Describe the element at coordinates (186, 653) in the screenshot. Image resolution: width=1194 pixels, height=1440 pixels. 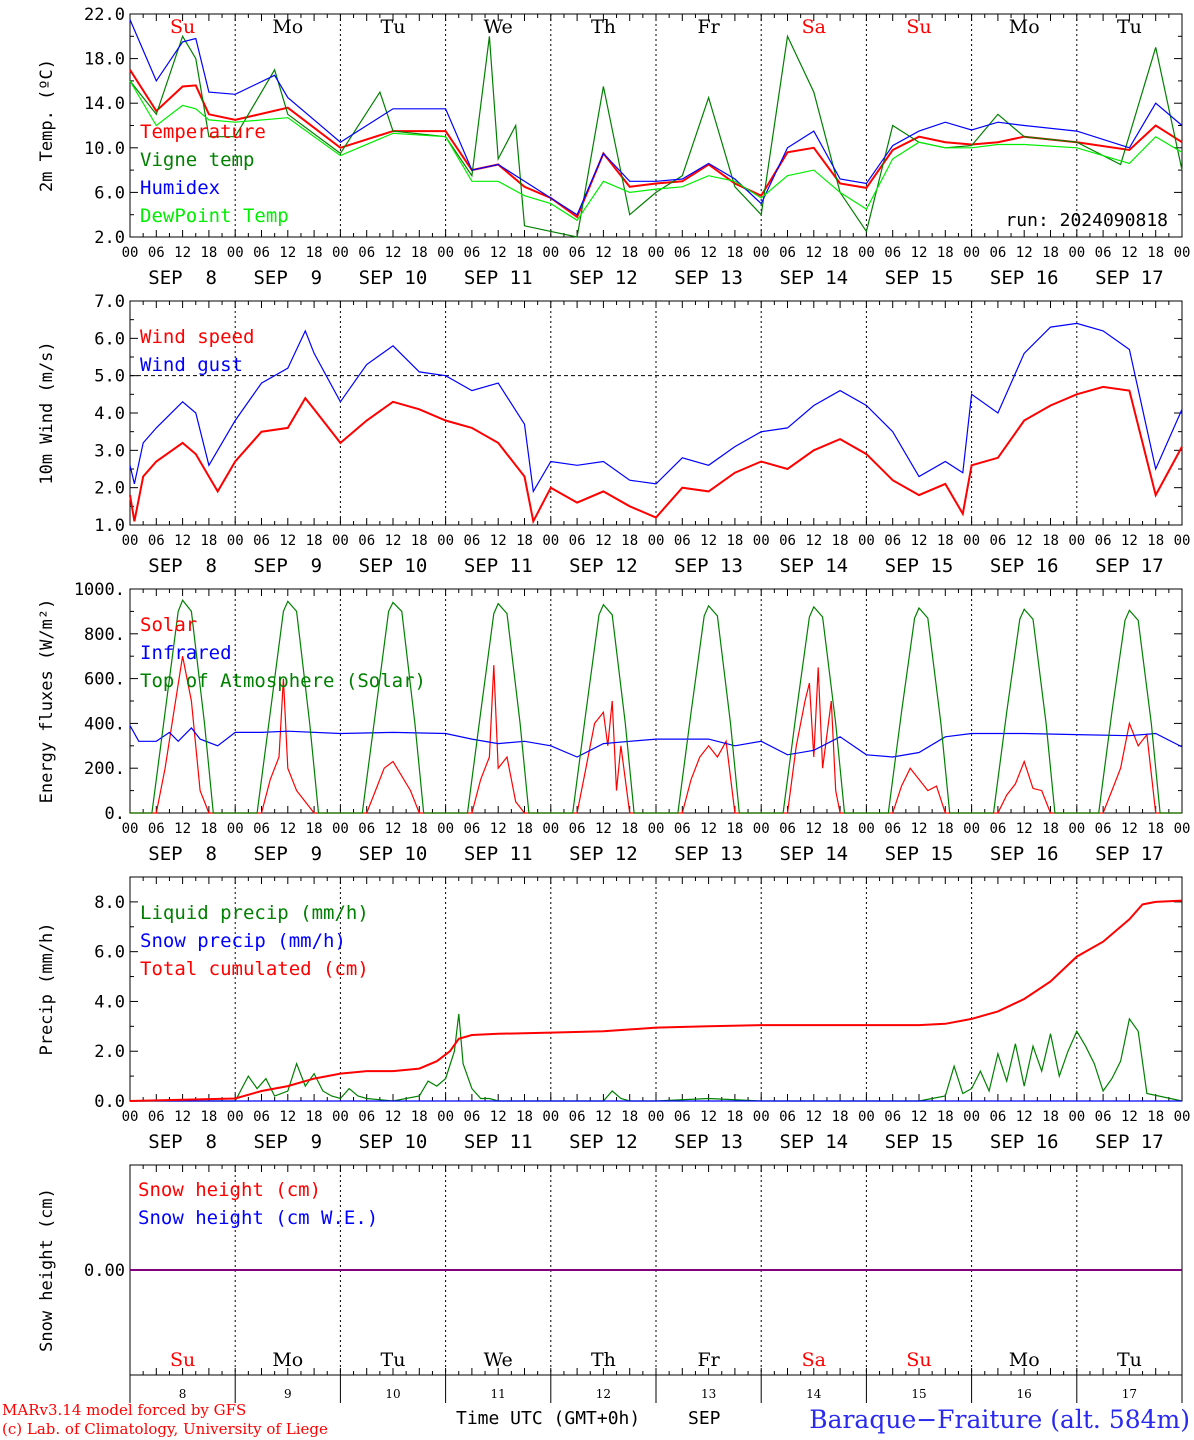
I see `legend-entry: Infrared` at that location.